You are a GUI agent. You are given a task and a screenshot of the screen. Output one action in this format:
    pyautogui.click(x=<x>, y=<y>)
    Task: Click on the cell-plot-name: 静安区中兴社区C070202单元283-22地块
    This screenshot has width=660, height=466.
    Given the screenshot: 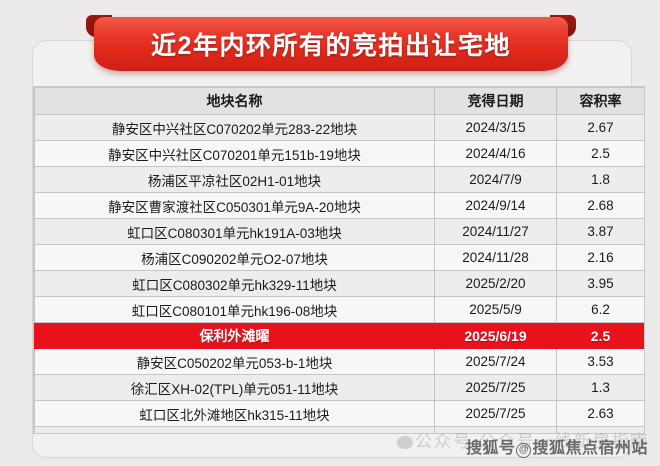 What is the action you would take?
    pyautogui.click(x=234, y=127)
    